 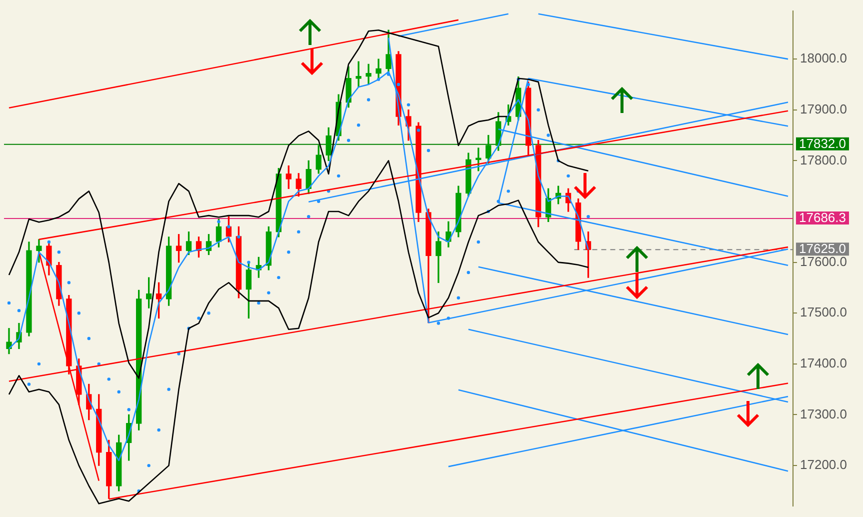 I want to click on y-tick-label: 17500.0, so click(x=823, y=312).